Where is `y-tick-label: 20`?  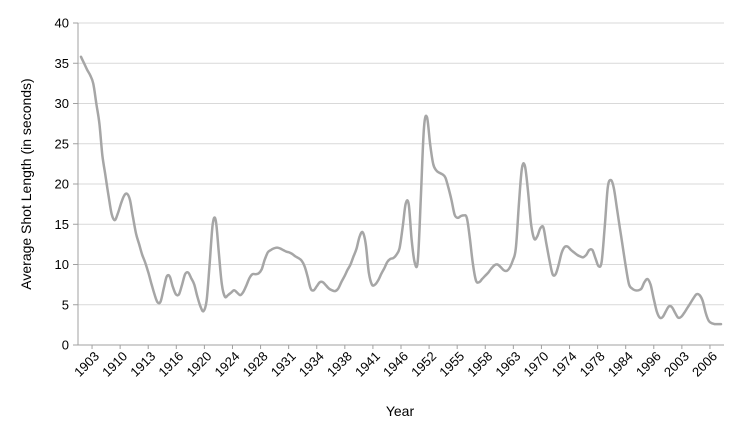 y-tick-label: 20 is located at coordinates (62, 184).